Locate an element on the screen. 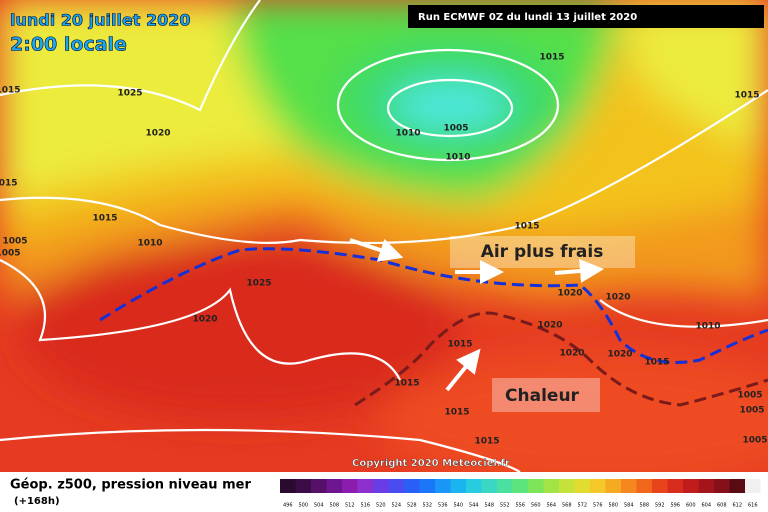  colorbar-label: 604 is located at coordinates (706, 506).